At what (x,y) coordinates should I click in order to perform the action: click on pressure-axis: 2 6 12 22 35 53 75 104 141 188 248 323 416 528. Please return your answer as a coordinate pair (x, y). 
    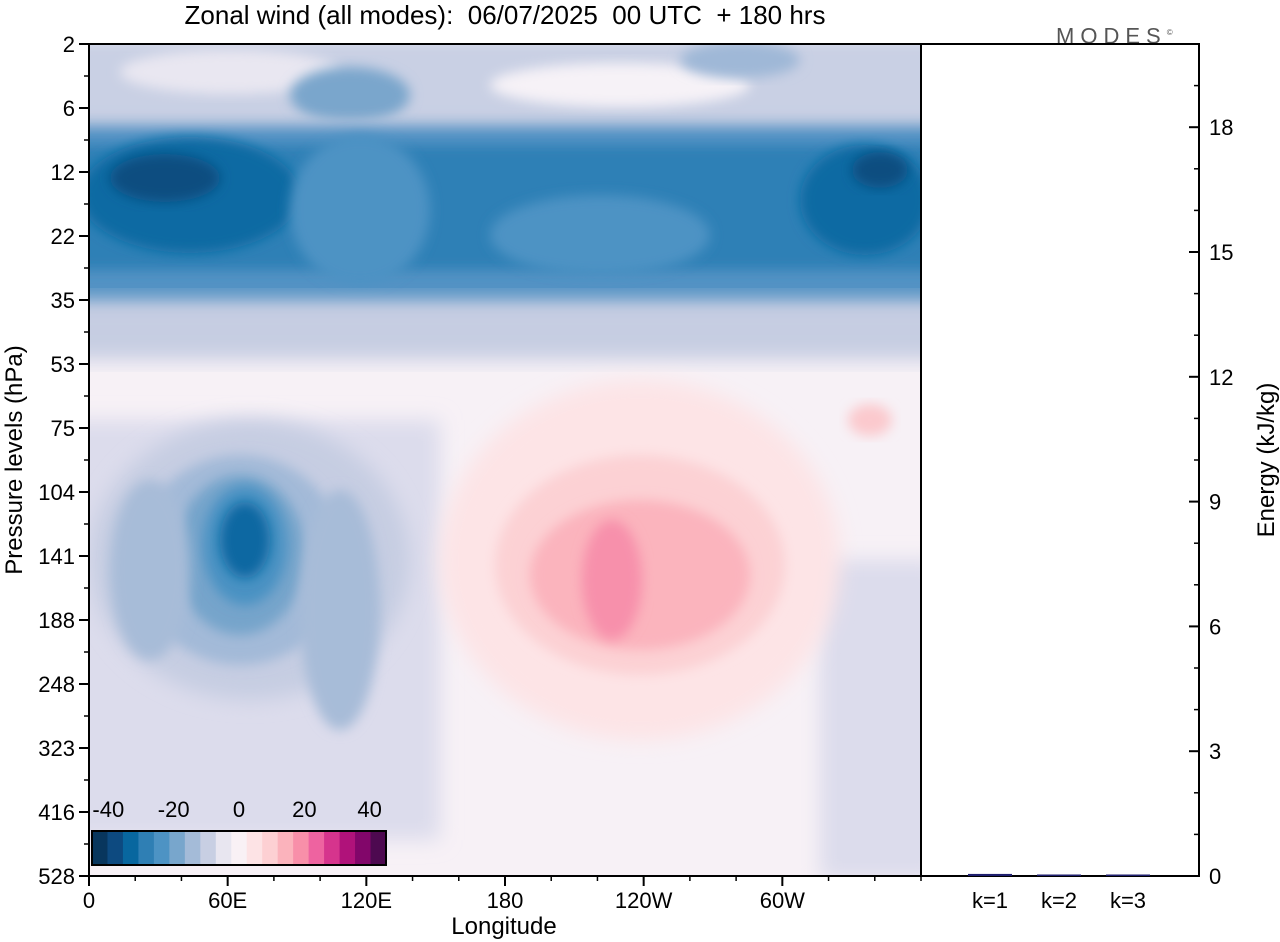
    Looking at the image, I should click on (63, 460).